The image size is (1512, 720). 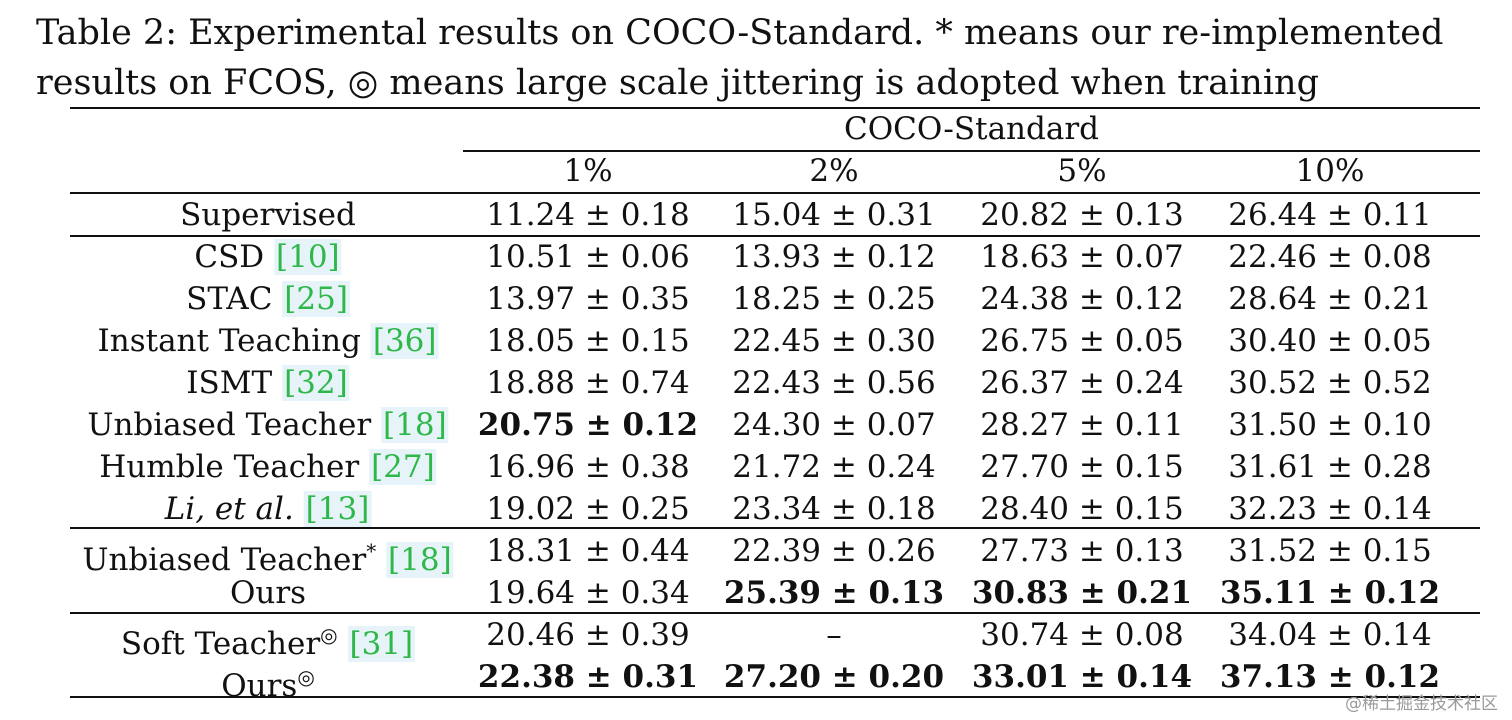 I want to click on method-name: Ours, so click(x=268, y=593).